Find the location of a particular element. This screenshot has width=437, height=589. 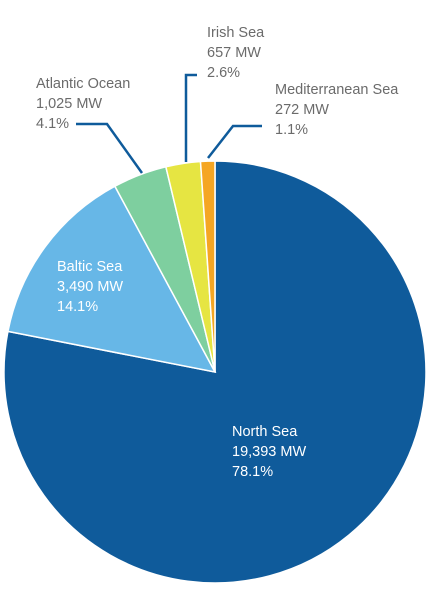

pie-slice-mediterranean-sea is located at coordinates (207, 266).